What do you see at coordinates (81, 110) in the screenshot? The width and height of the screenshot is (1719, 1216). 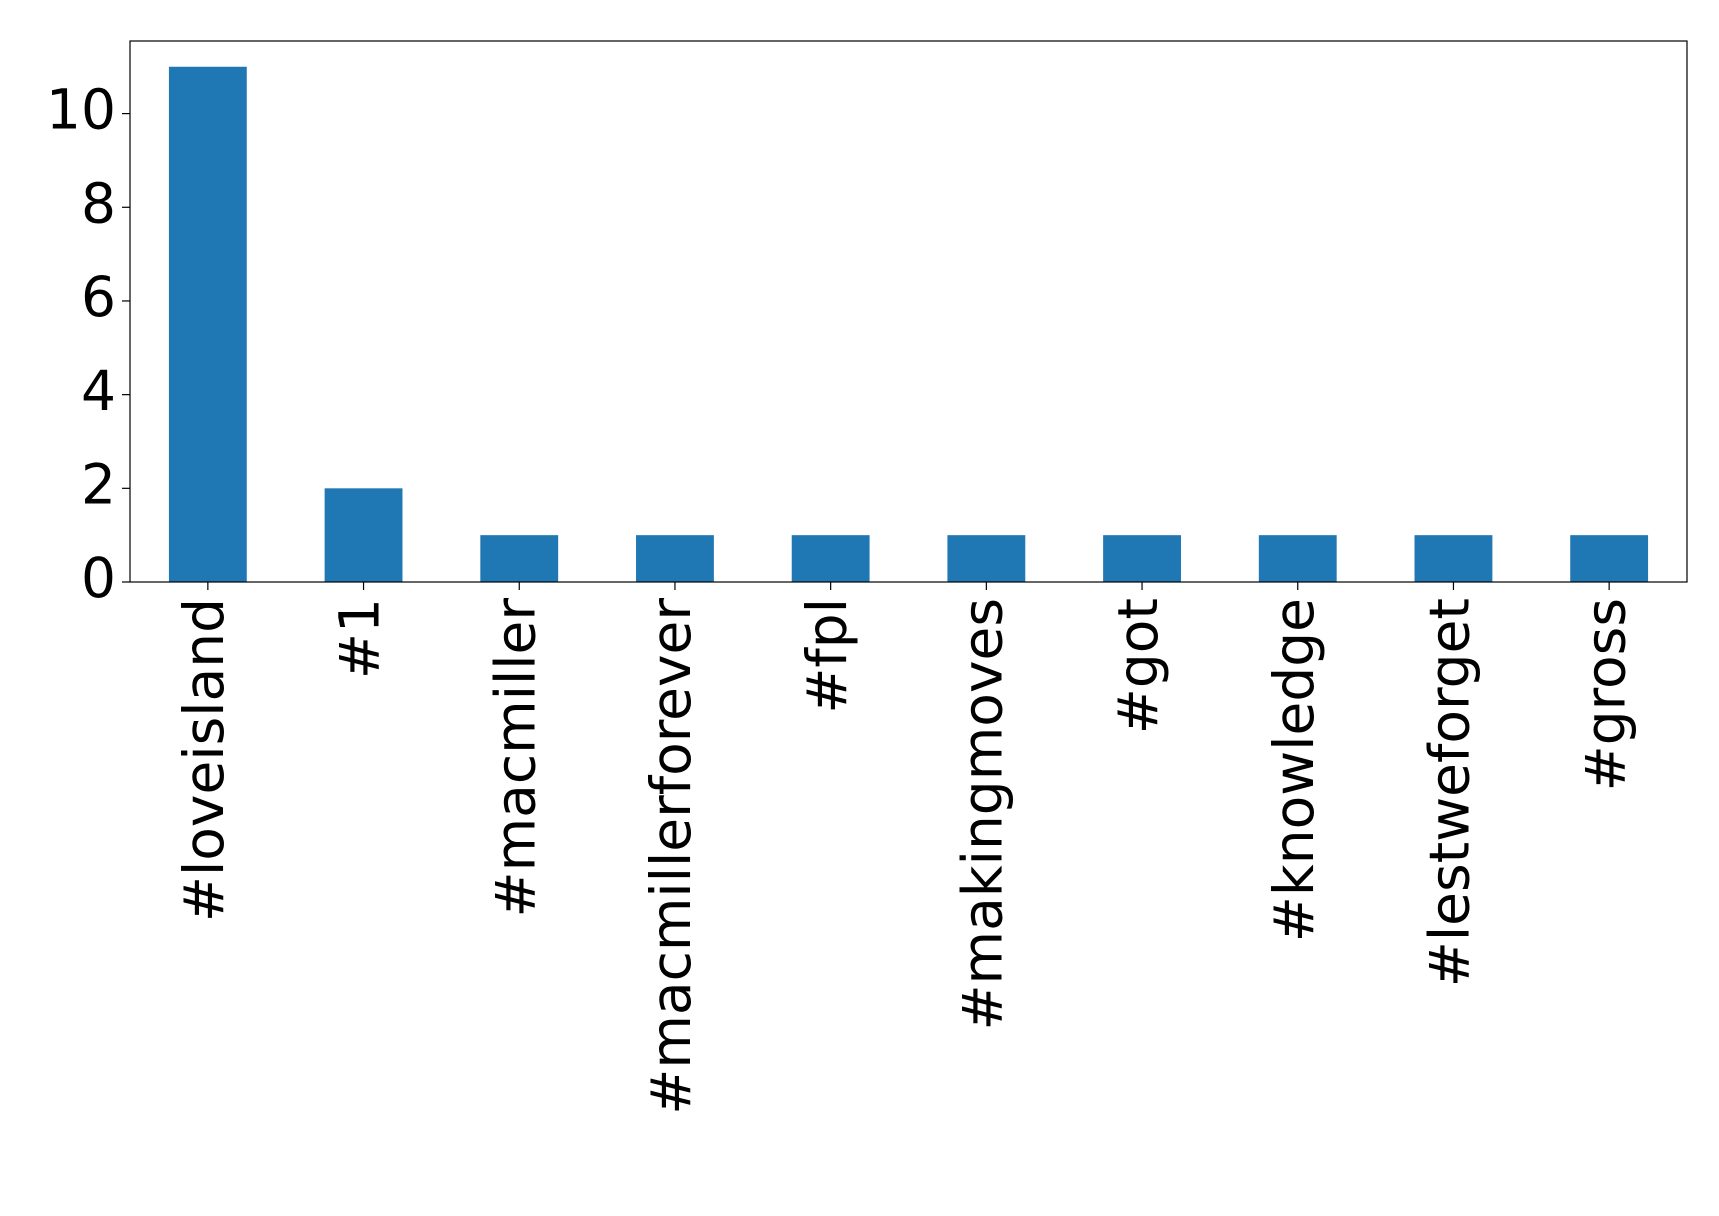 I see `y-tick-label: 10` at bounding box center [81, 110].